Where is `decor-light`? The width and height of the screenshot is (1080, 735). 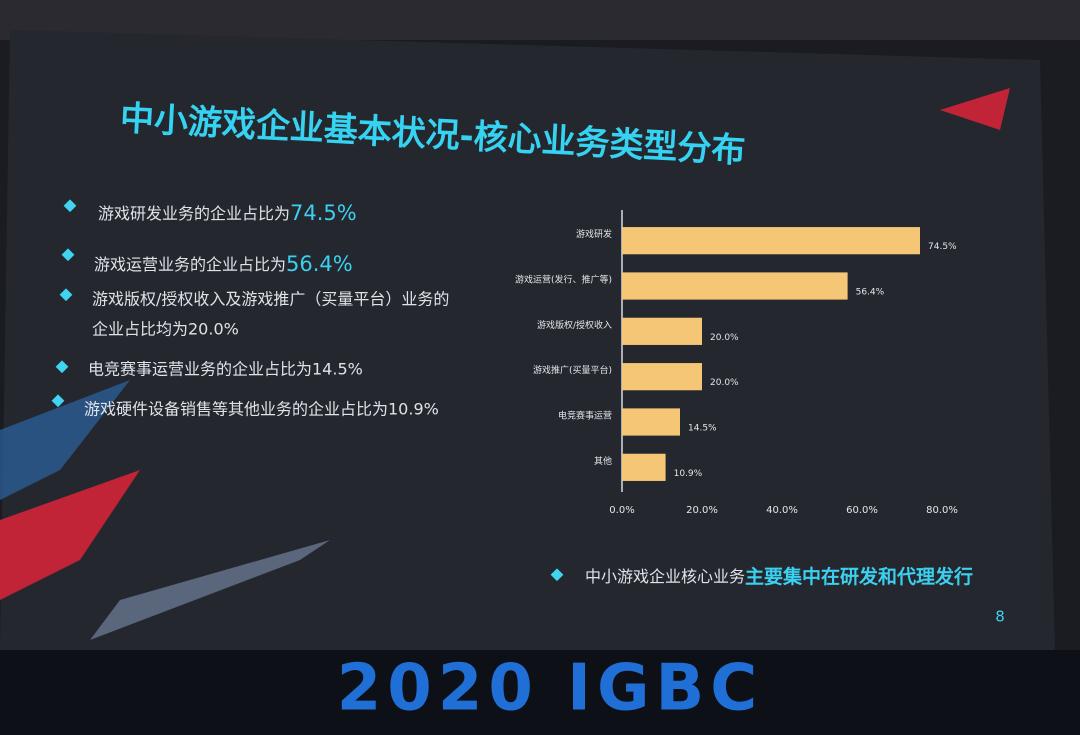 decor-light is located at coordinates (210, 590).